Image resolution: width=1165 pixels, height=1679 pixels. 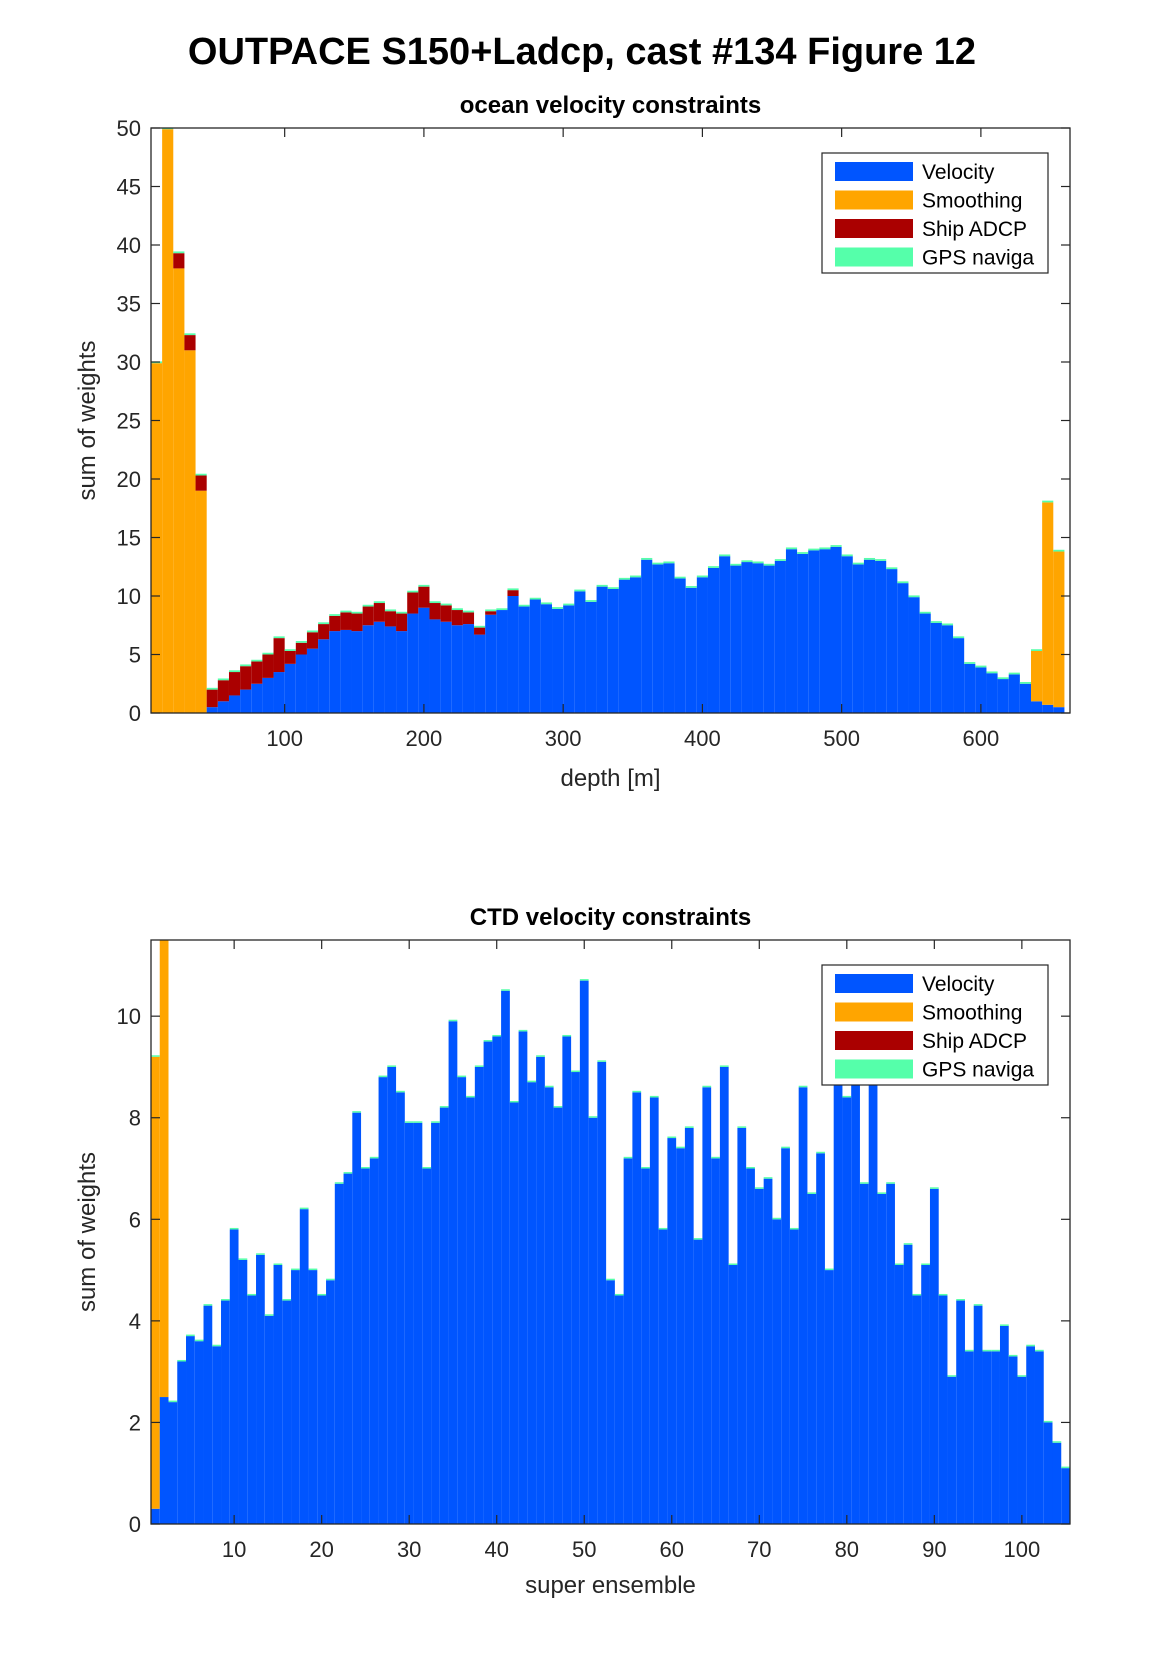 I want to click on legend-swatch-smoothing, so click(x=874, y=1012).